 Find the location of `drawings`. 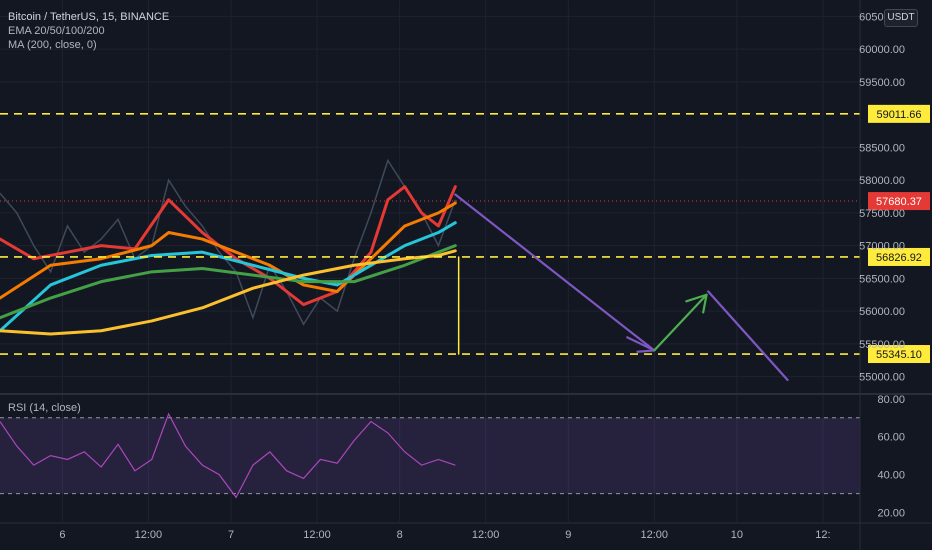

drawings is located at coordinates (621, 287).